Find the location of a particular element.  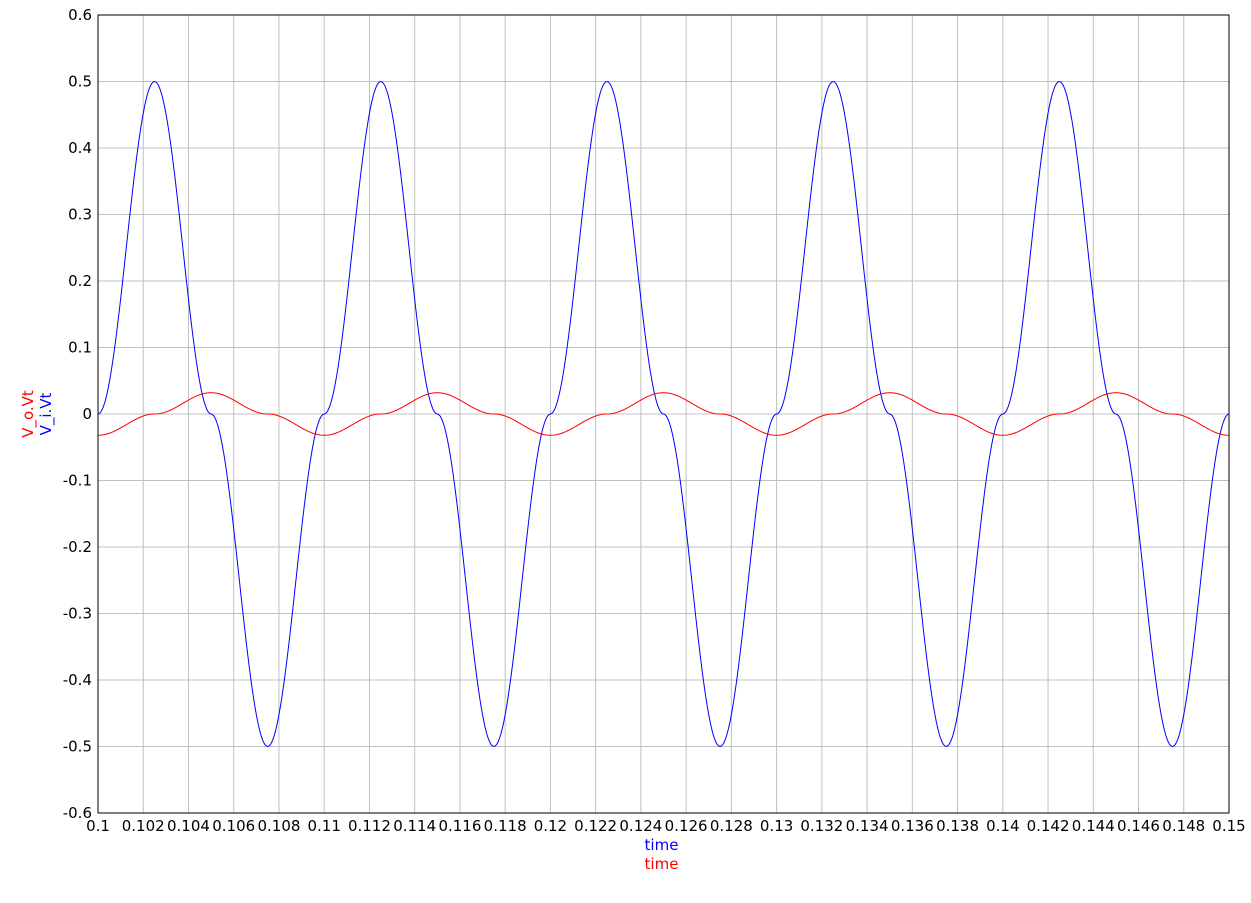

x-tick-label: 0.136 is located at coordinates (912, 826).